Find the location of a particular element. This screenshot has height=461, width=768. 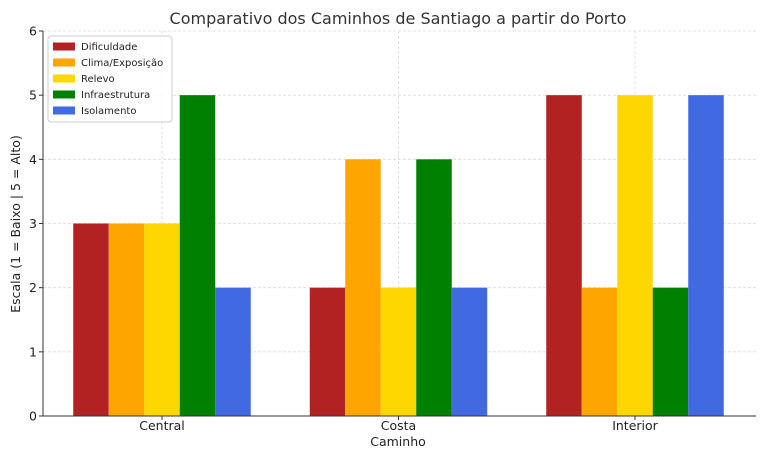

legend-label-1: Clima/Exposição is located at coordinates (122, 63).